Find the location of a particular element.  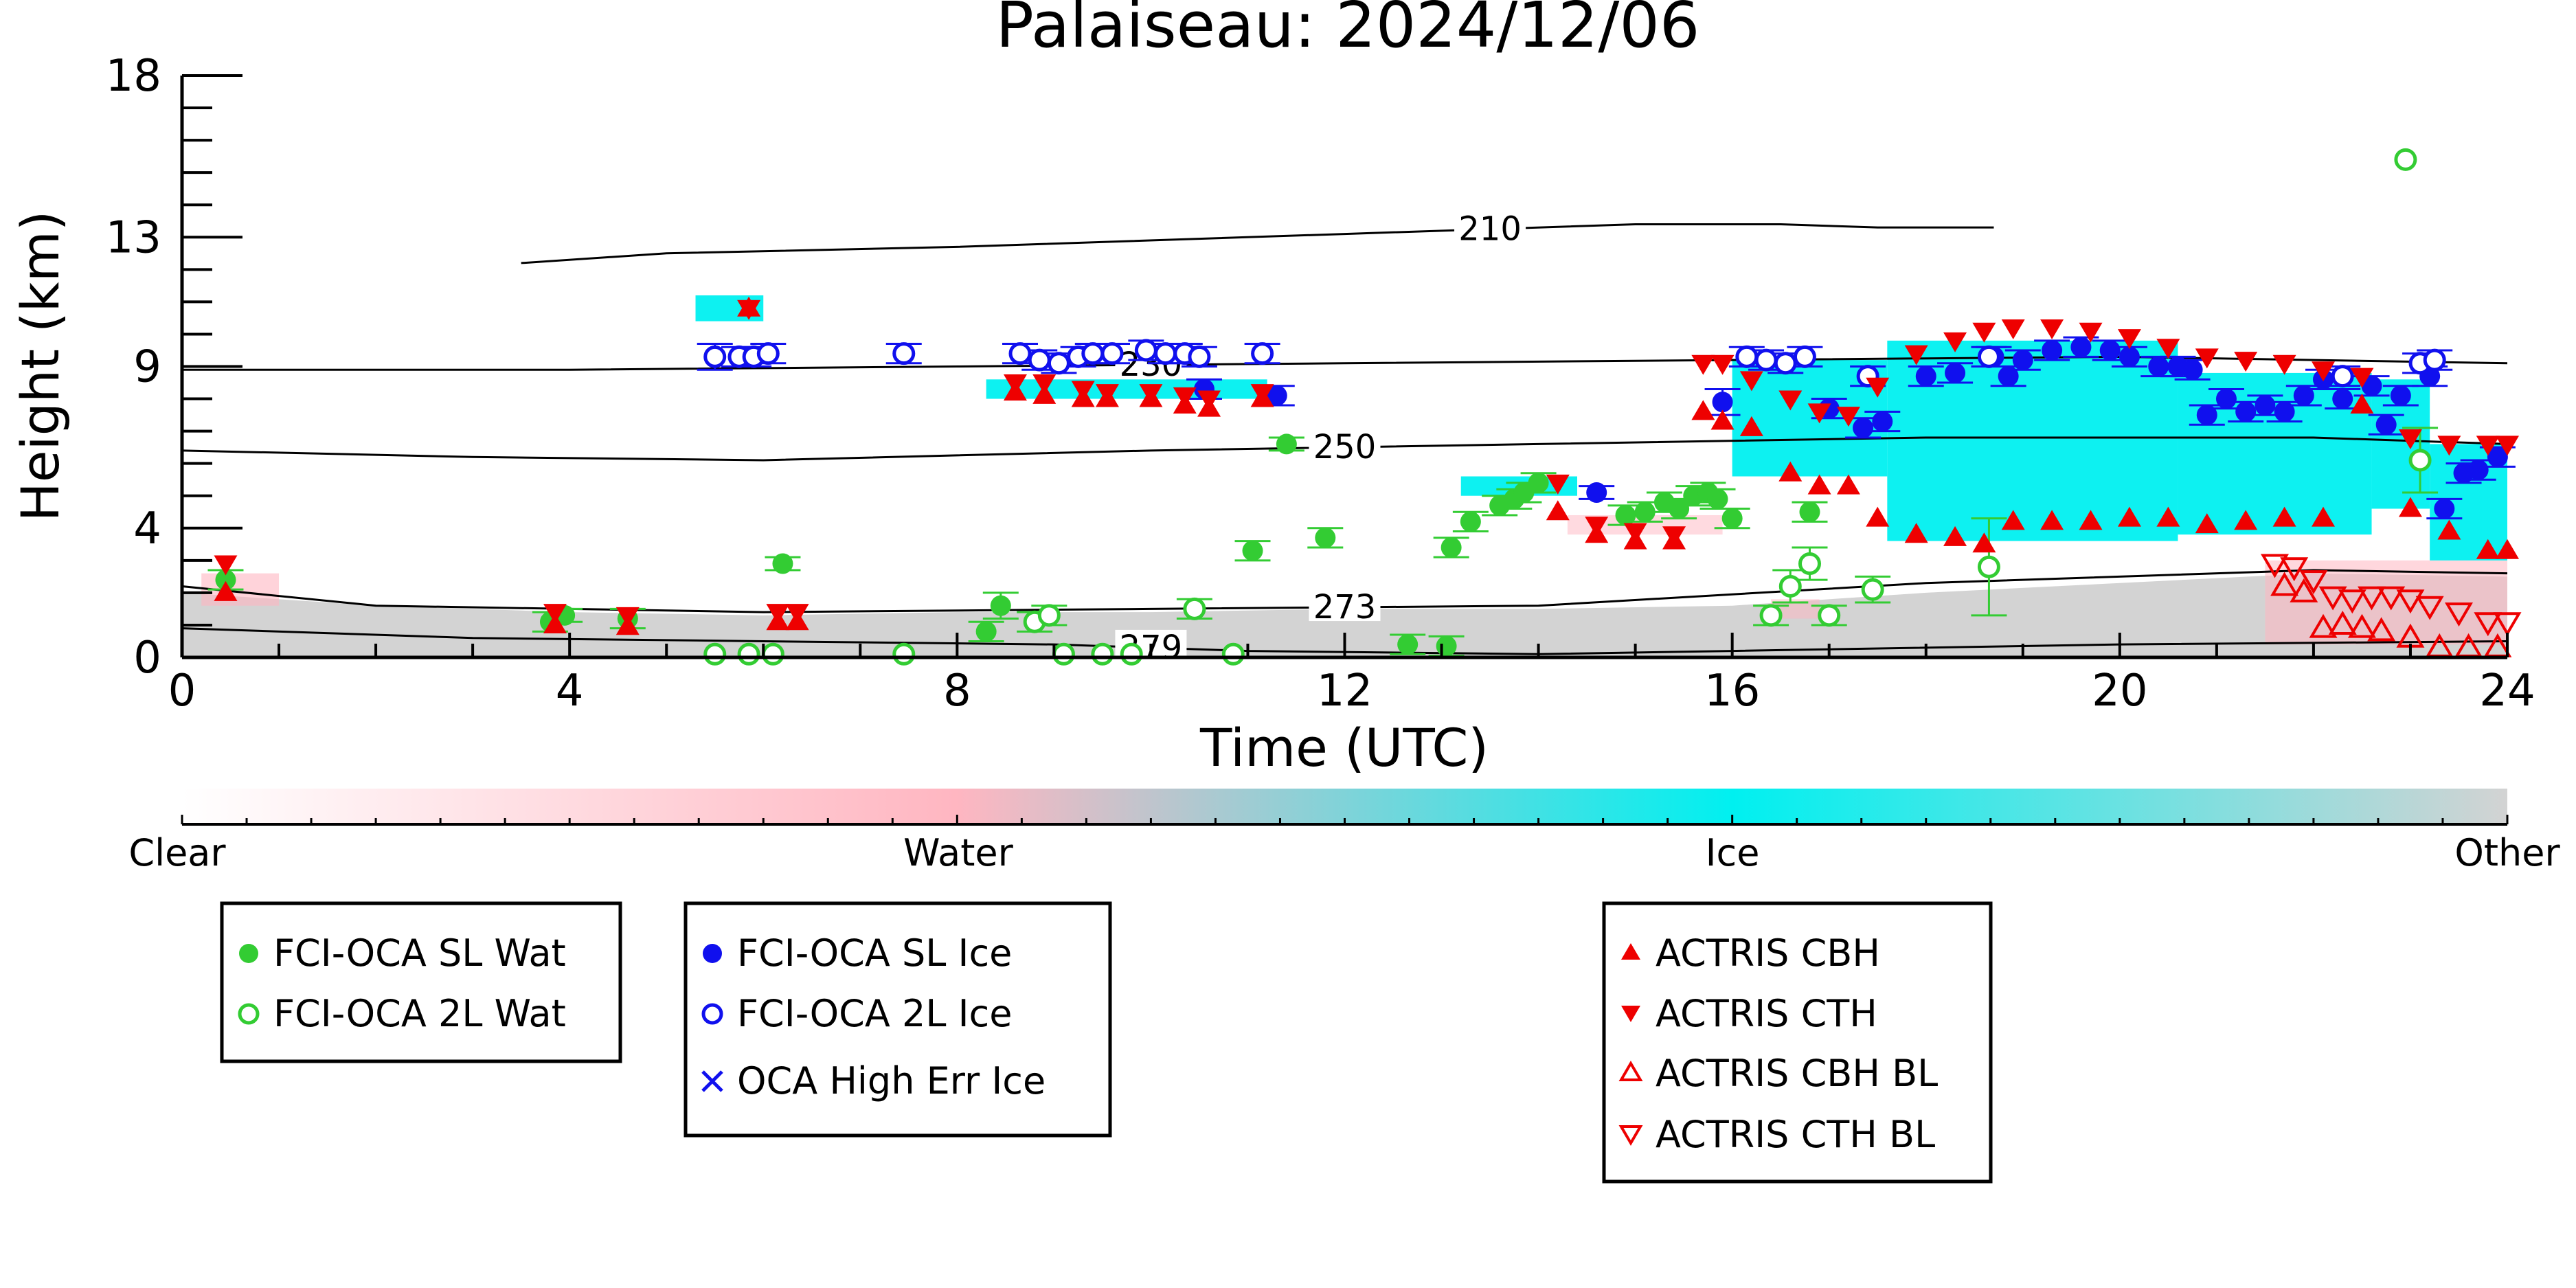

legend-ice-box is located at coordinates (897, 1019).